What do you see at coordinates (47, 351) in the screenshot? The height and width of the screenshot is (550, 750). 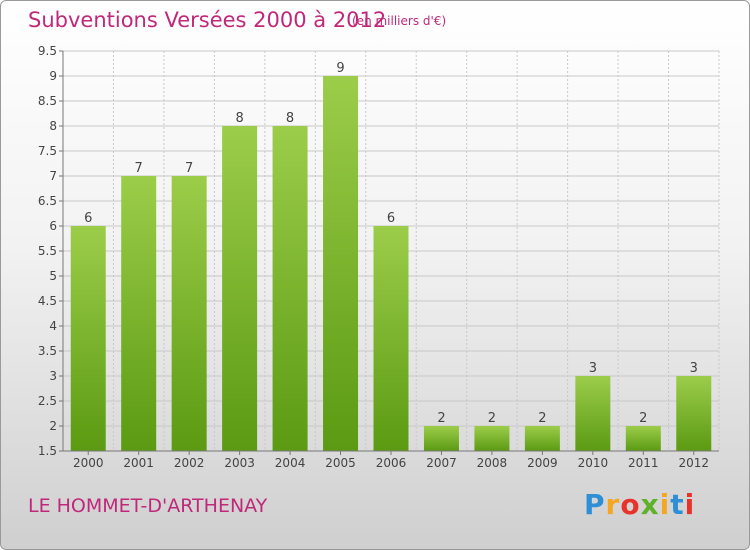 I see `y-tick-label: 3.5` at bounding box center [47, 351].